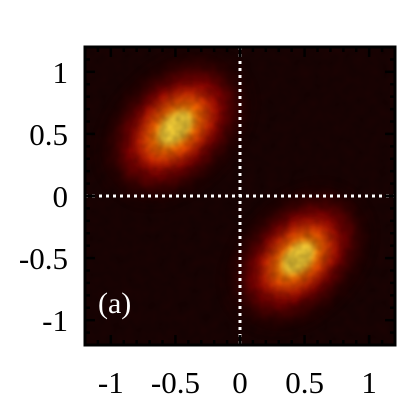 The height and width of the screenshot is (417, 410). What do you see at coordinates (43, 258) in the screenshot?
I see `y-tick-label: -0.5` at bounding box center [43, 258].